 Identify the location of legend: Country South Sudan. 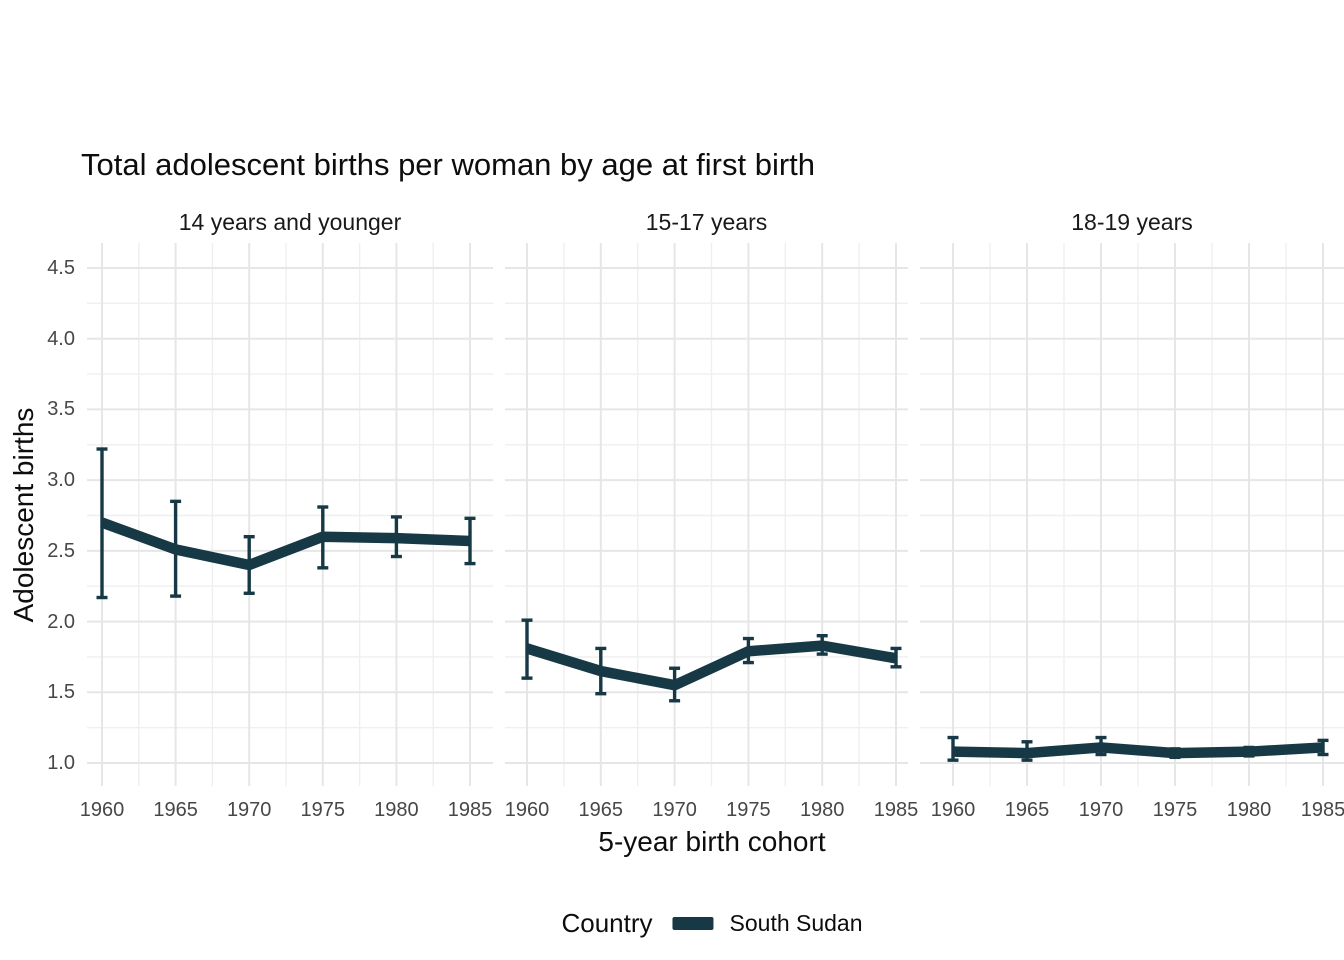
(711, 923).